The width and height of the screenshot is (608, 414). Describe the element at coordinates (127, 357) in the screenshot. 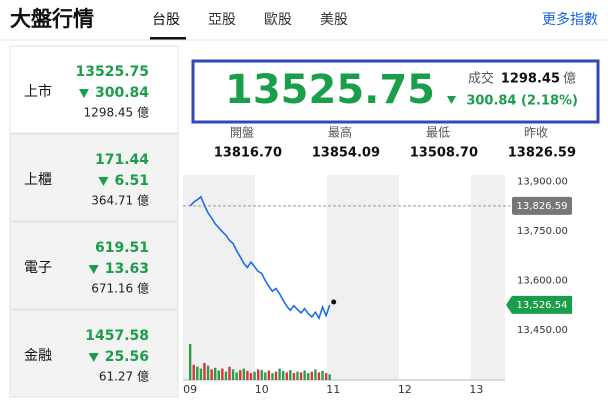

I see `index-change: 25.56` at that location.